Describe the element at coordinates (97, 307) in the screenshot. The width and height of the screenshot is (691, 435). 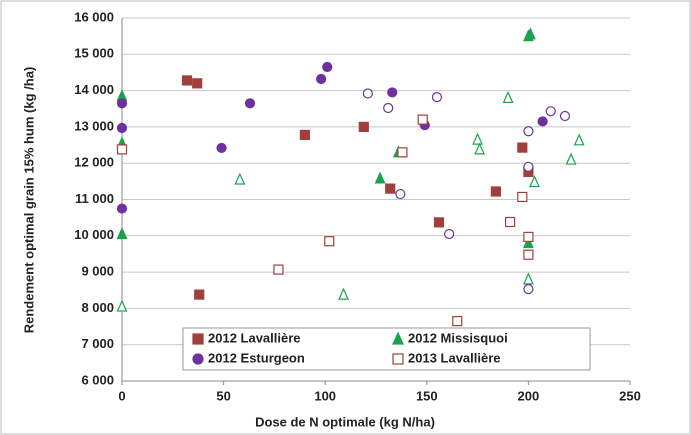
I see `y-tick-label: 8 000` at that location.